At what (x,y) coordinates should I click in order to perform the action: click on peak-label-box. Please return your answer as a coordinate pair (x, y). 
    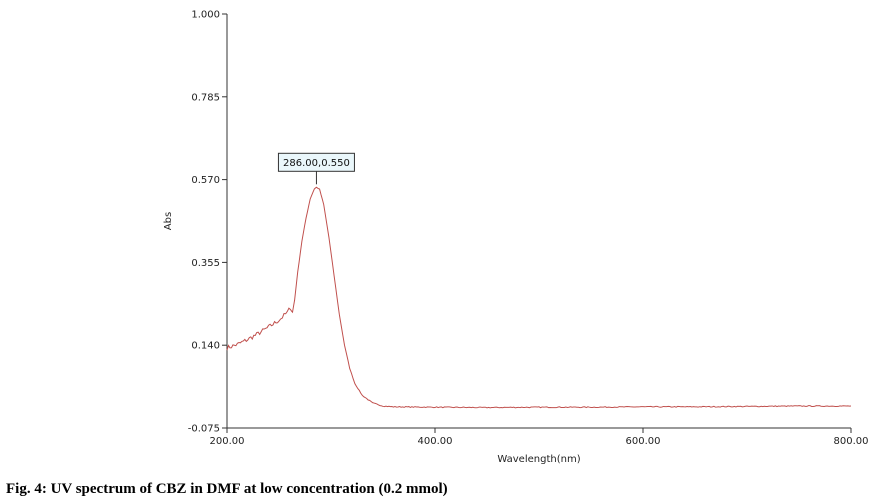
    Looking at the image, I should click on (316, 162).